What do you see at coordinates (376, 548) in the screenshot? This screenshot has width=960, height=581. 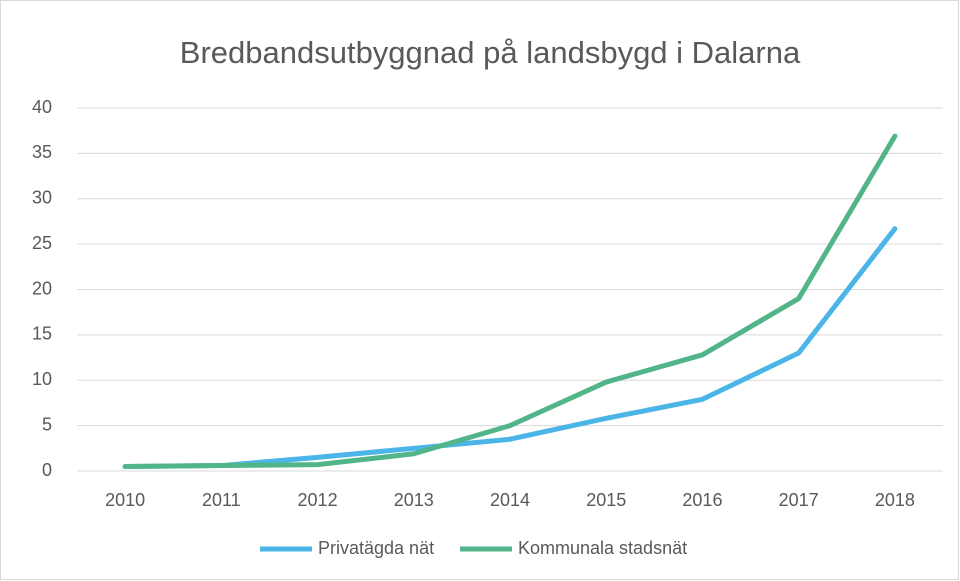 I see `legend-label: Privatägda nät` at bounding box center [376, 548].